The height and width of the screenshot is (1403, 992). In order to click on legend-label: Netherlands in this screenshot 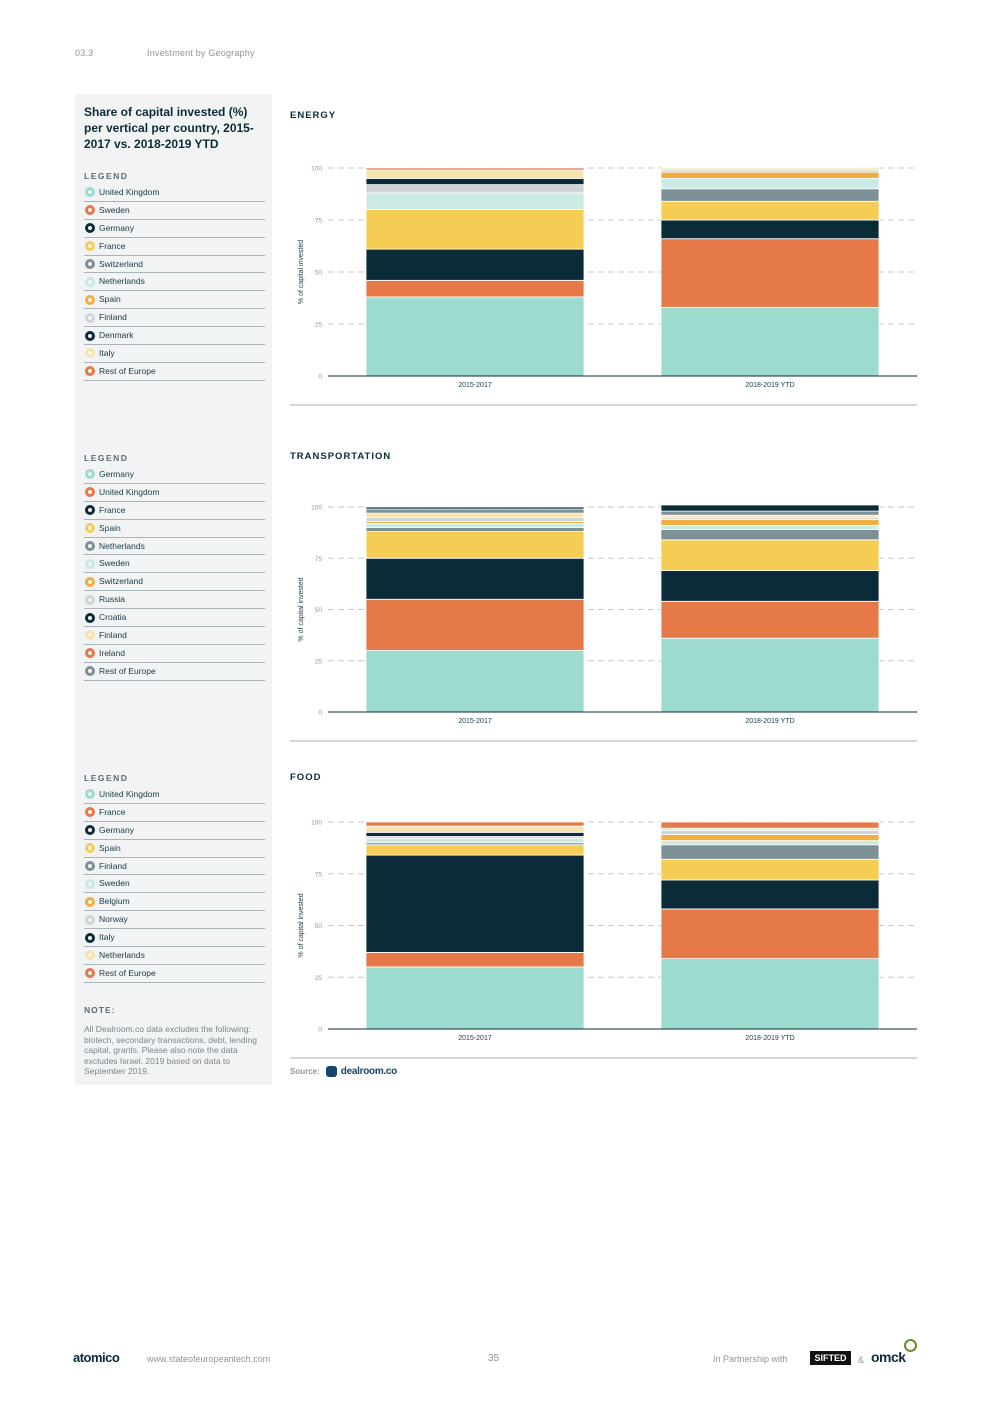, I will do `click(122, 545)`.